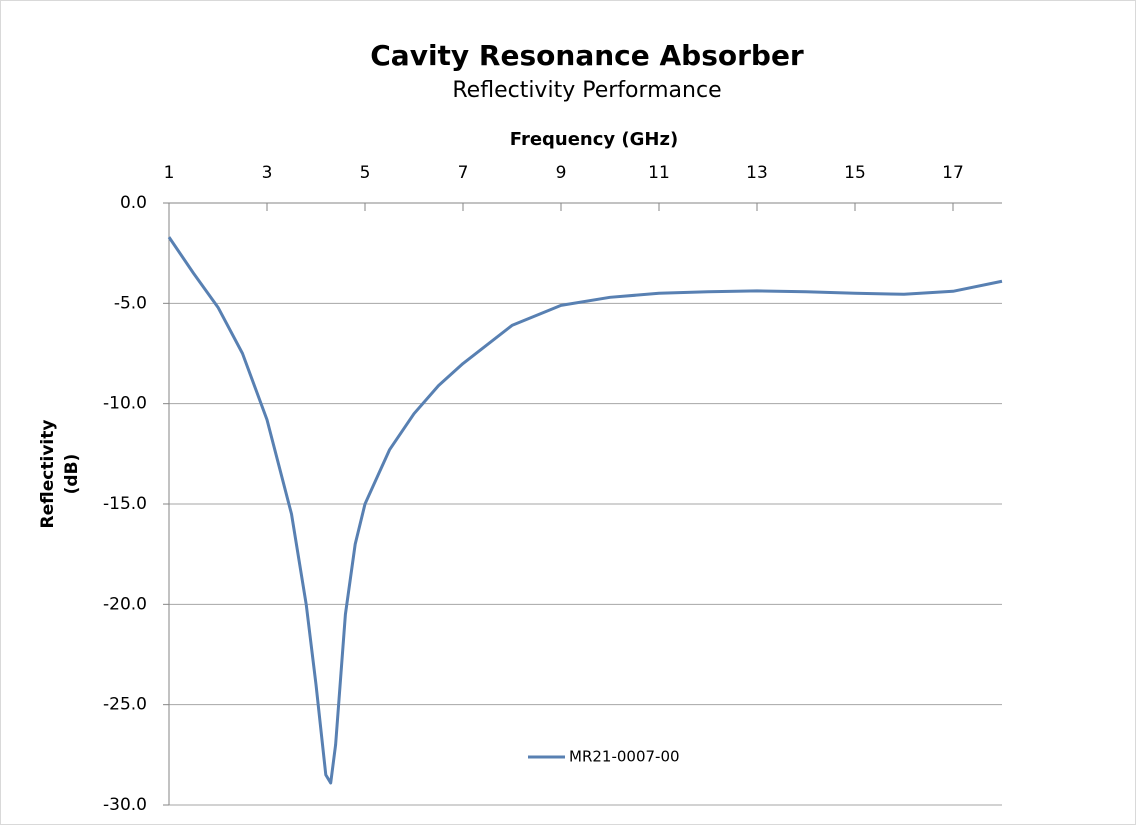  What do you see at coordinates (125, 705) in the screenshot?
I see `y-tick-label: -25.0` at bounding box center [125, 705].